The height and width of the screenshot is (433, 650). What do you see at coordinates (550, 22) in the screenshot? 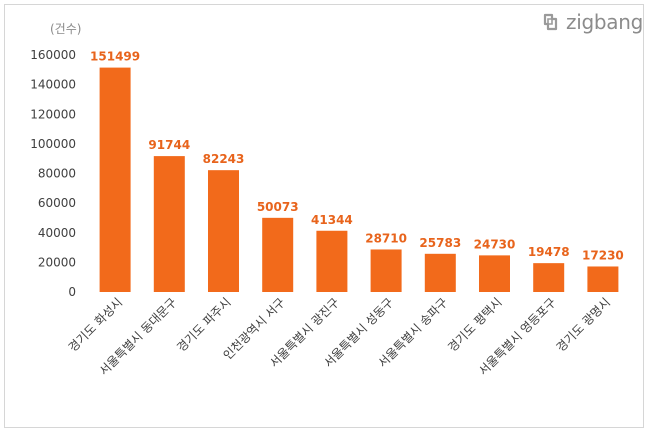
I see `zigbang-logo-icon` at bounding box center [550, 22].